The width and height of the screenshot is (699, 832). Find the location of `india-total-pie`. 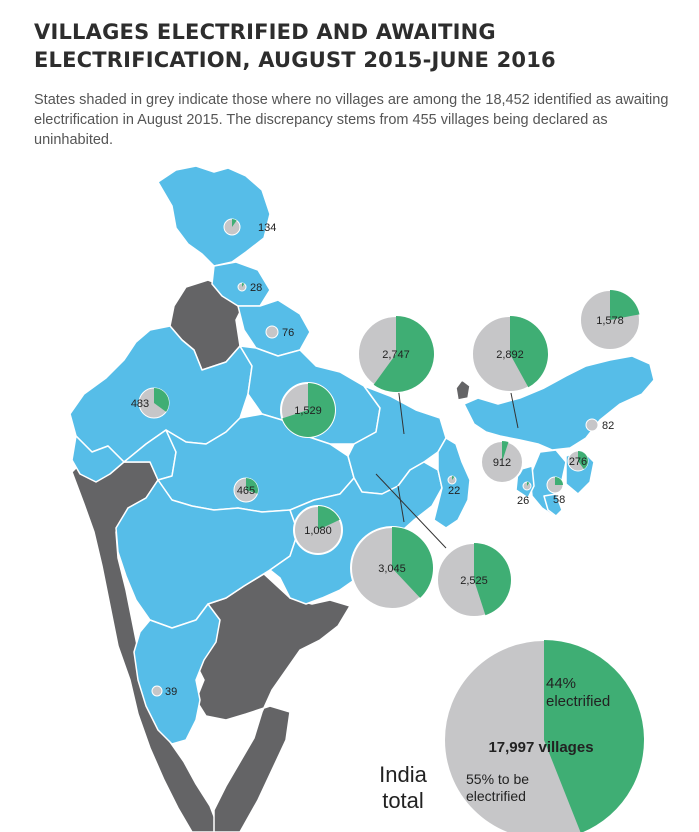

india-total-pie is located at coordinates (544, 735).